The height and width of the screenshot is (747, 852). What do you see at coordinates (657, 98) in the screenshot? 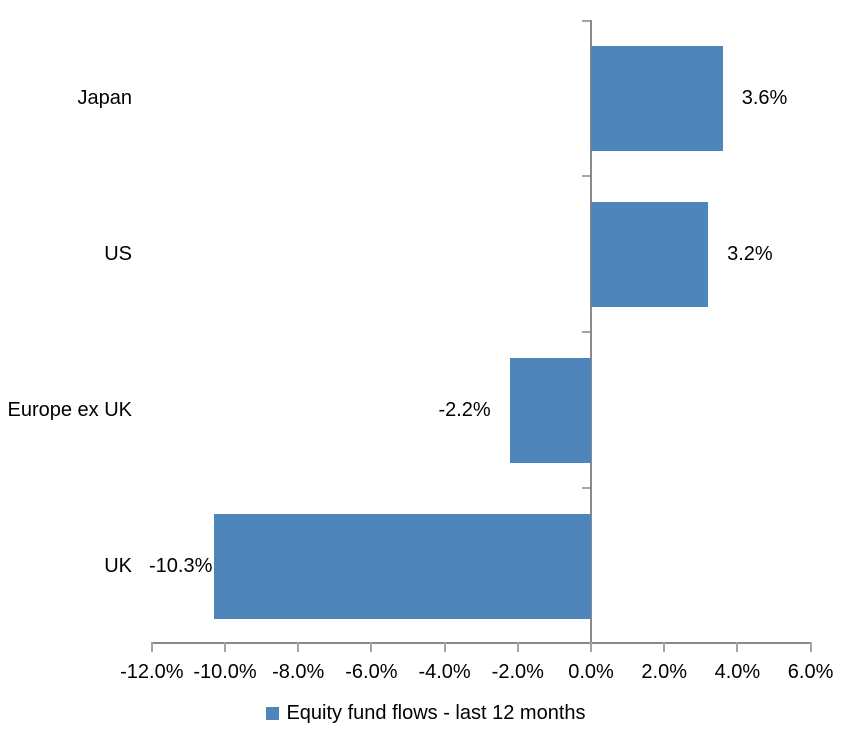
I see `bar-japan` at bounding box center [657, 98].